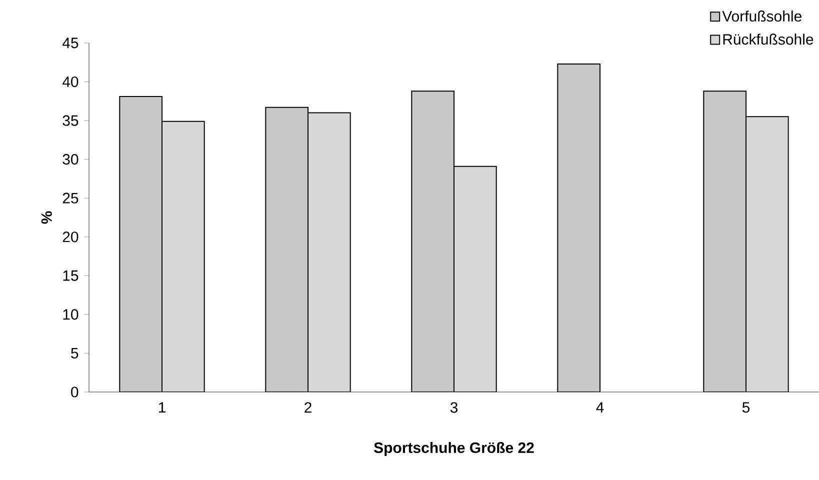  I want to click on x-axis-title: Sportschuhe Größe 22, so click(454, 449).